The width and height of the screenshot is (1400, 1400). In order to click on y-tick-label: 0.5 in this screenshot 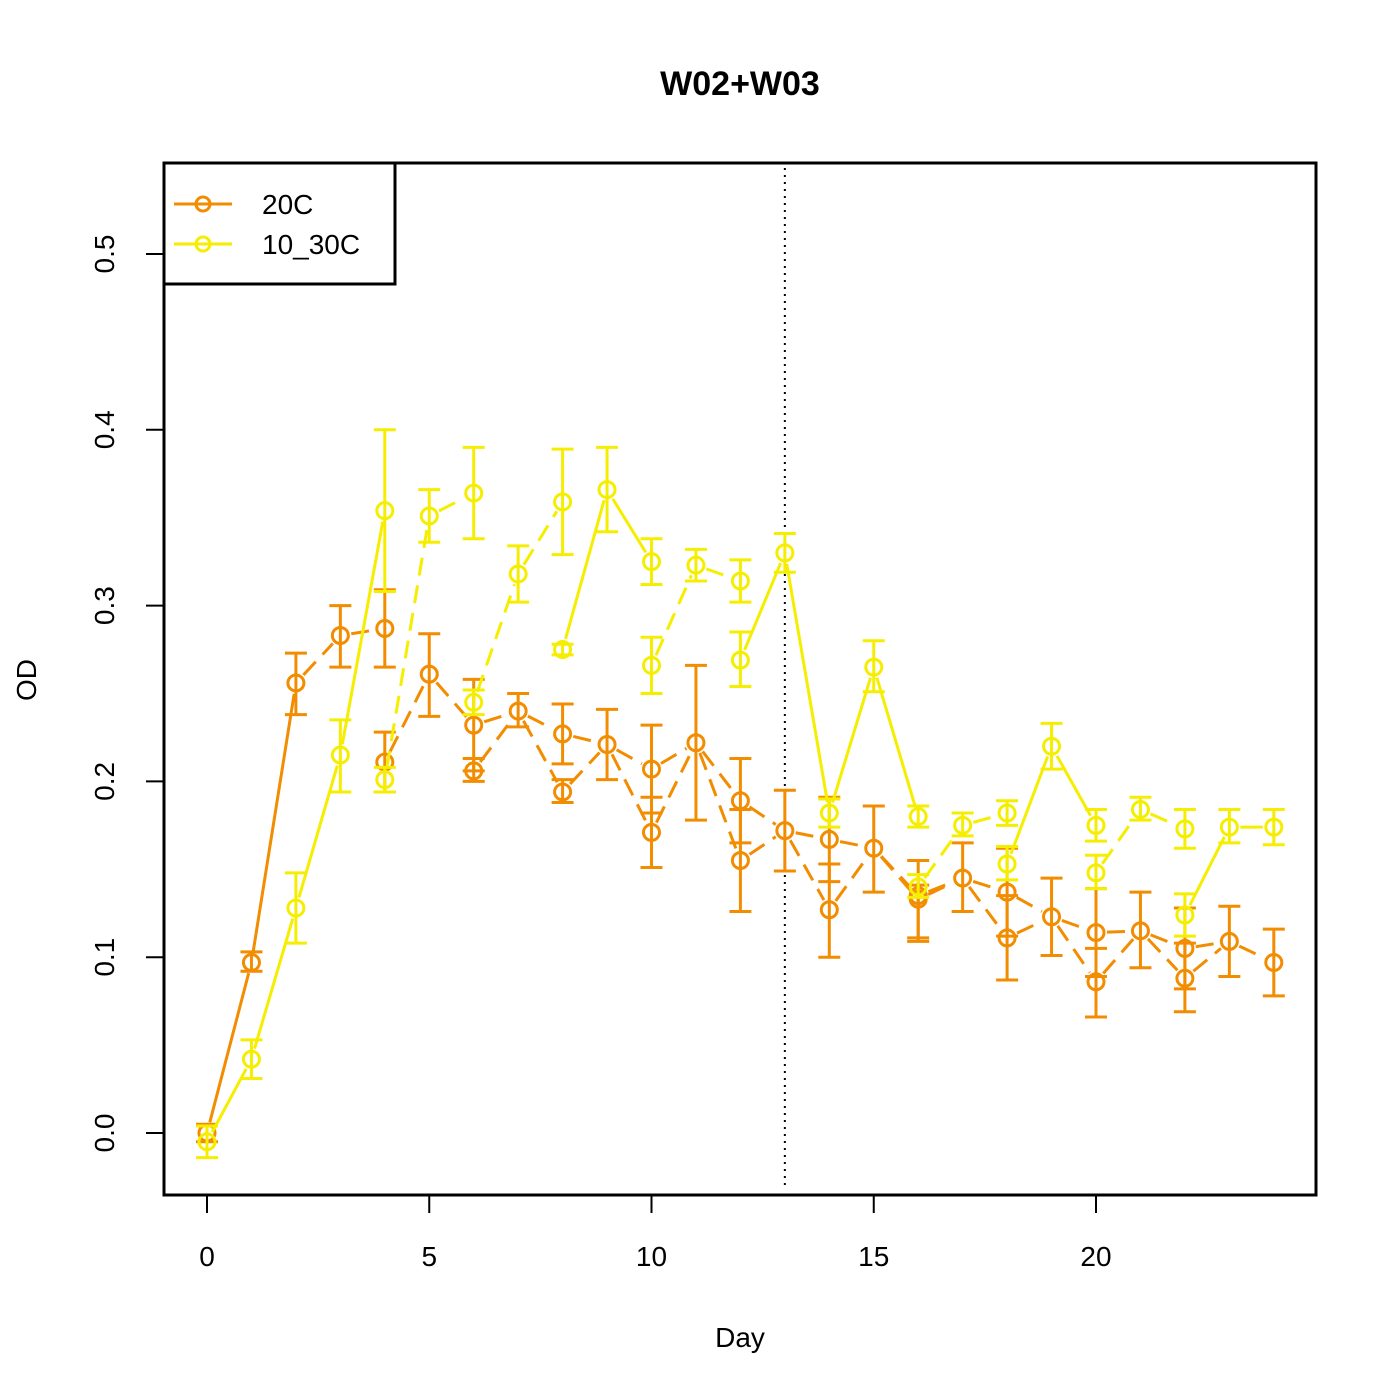, I will do `click(104, 254)`.